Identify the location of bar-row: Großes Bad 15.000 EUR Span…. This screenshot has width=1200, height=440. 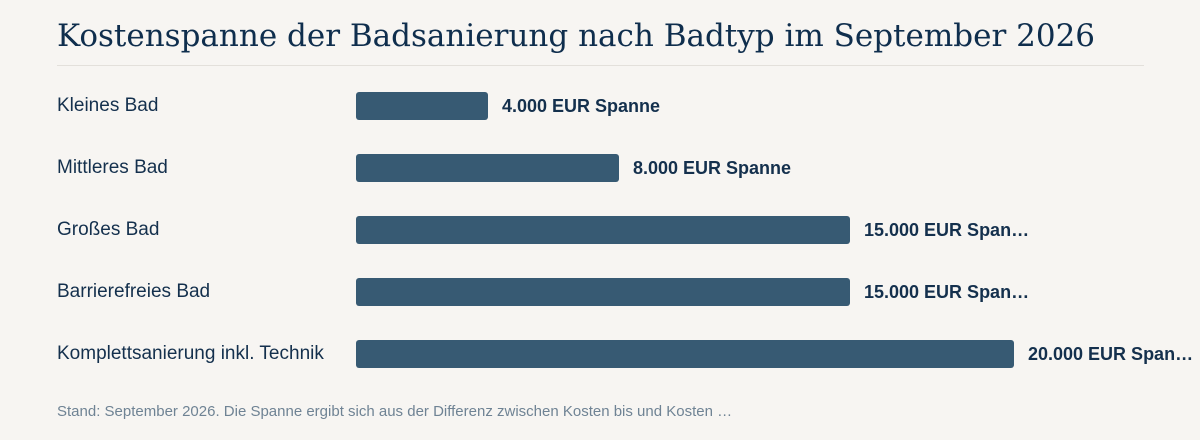
(600, 230).